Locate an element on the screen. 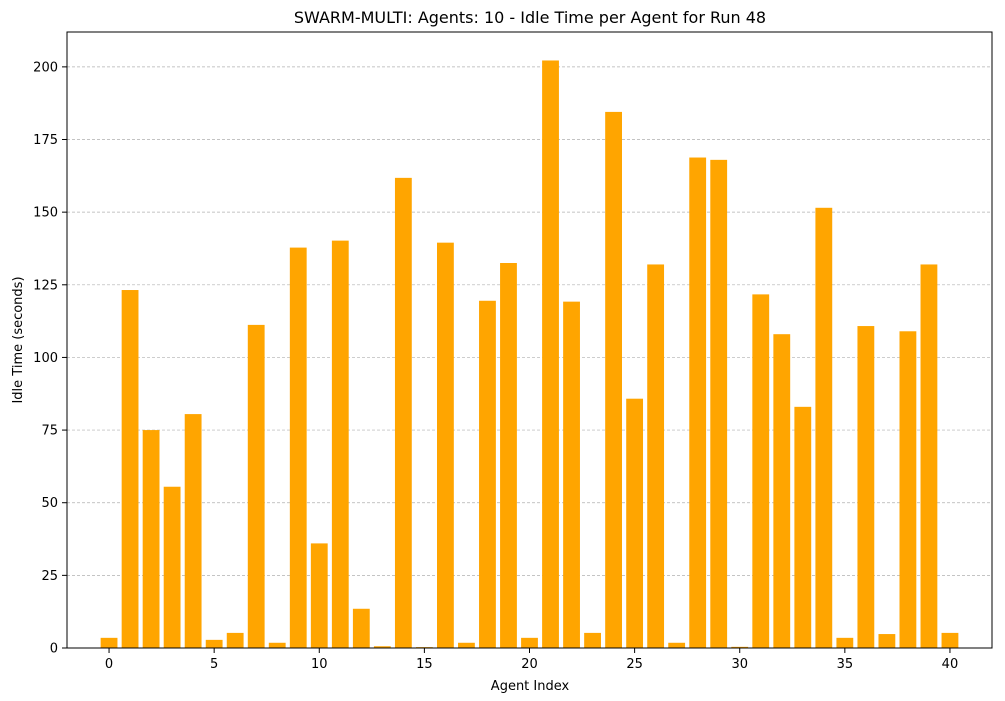 This screenshot has width=1005, height=701. x-tick-label: 40 is located at coordinates (950, 664).